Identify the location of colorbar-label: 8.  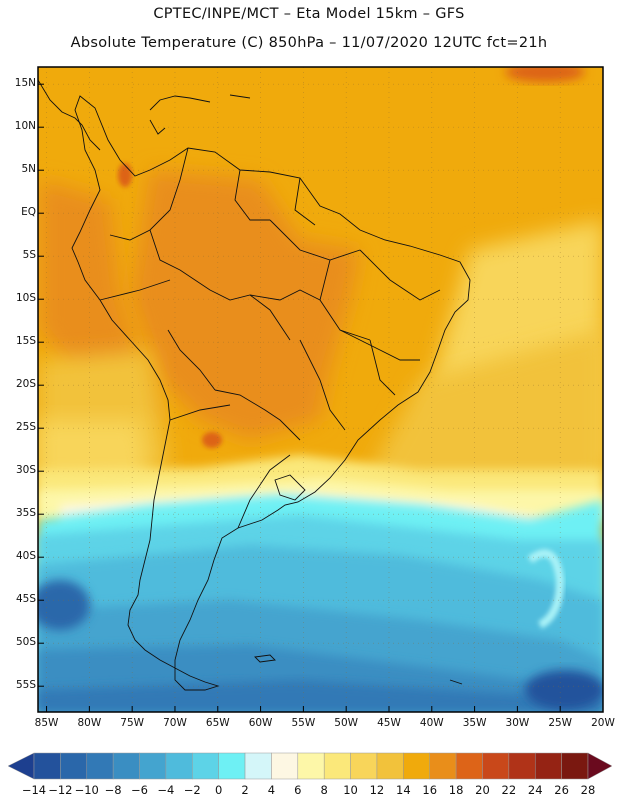
(324, 790).